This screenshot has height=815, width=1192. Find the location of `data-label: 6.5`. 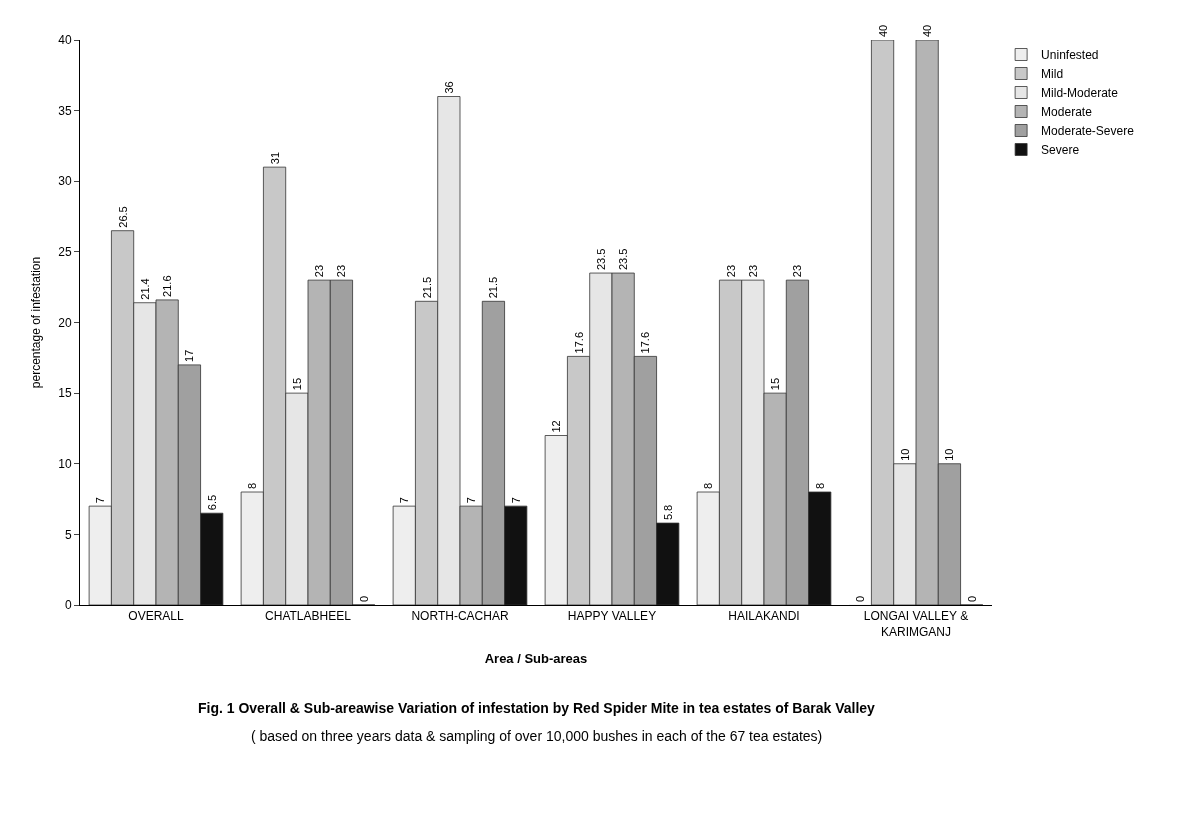

data-label: 6.5 is located at coordinates (211, 502).